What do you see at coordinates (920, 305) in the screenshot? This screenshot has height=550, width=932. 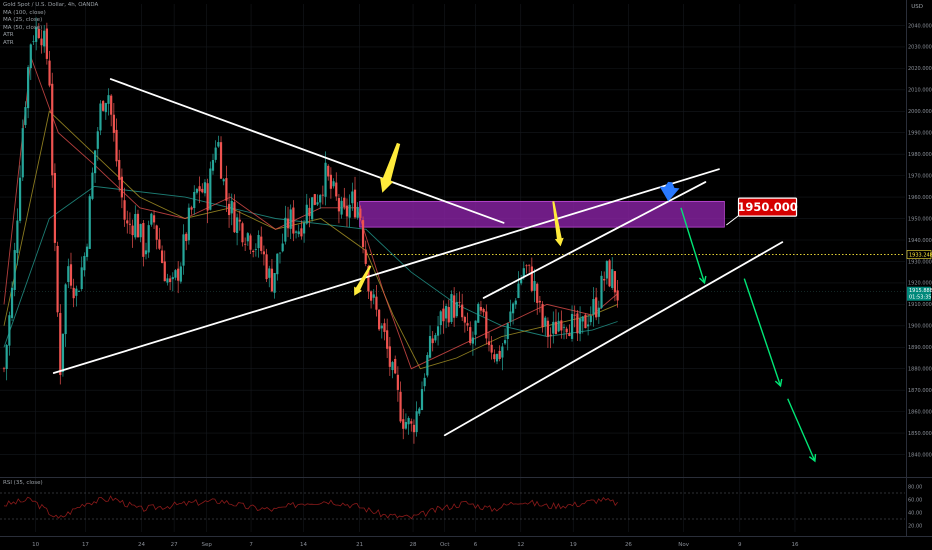 I see `price-tick-label: 1910.000` at bounding box center [920, 305].